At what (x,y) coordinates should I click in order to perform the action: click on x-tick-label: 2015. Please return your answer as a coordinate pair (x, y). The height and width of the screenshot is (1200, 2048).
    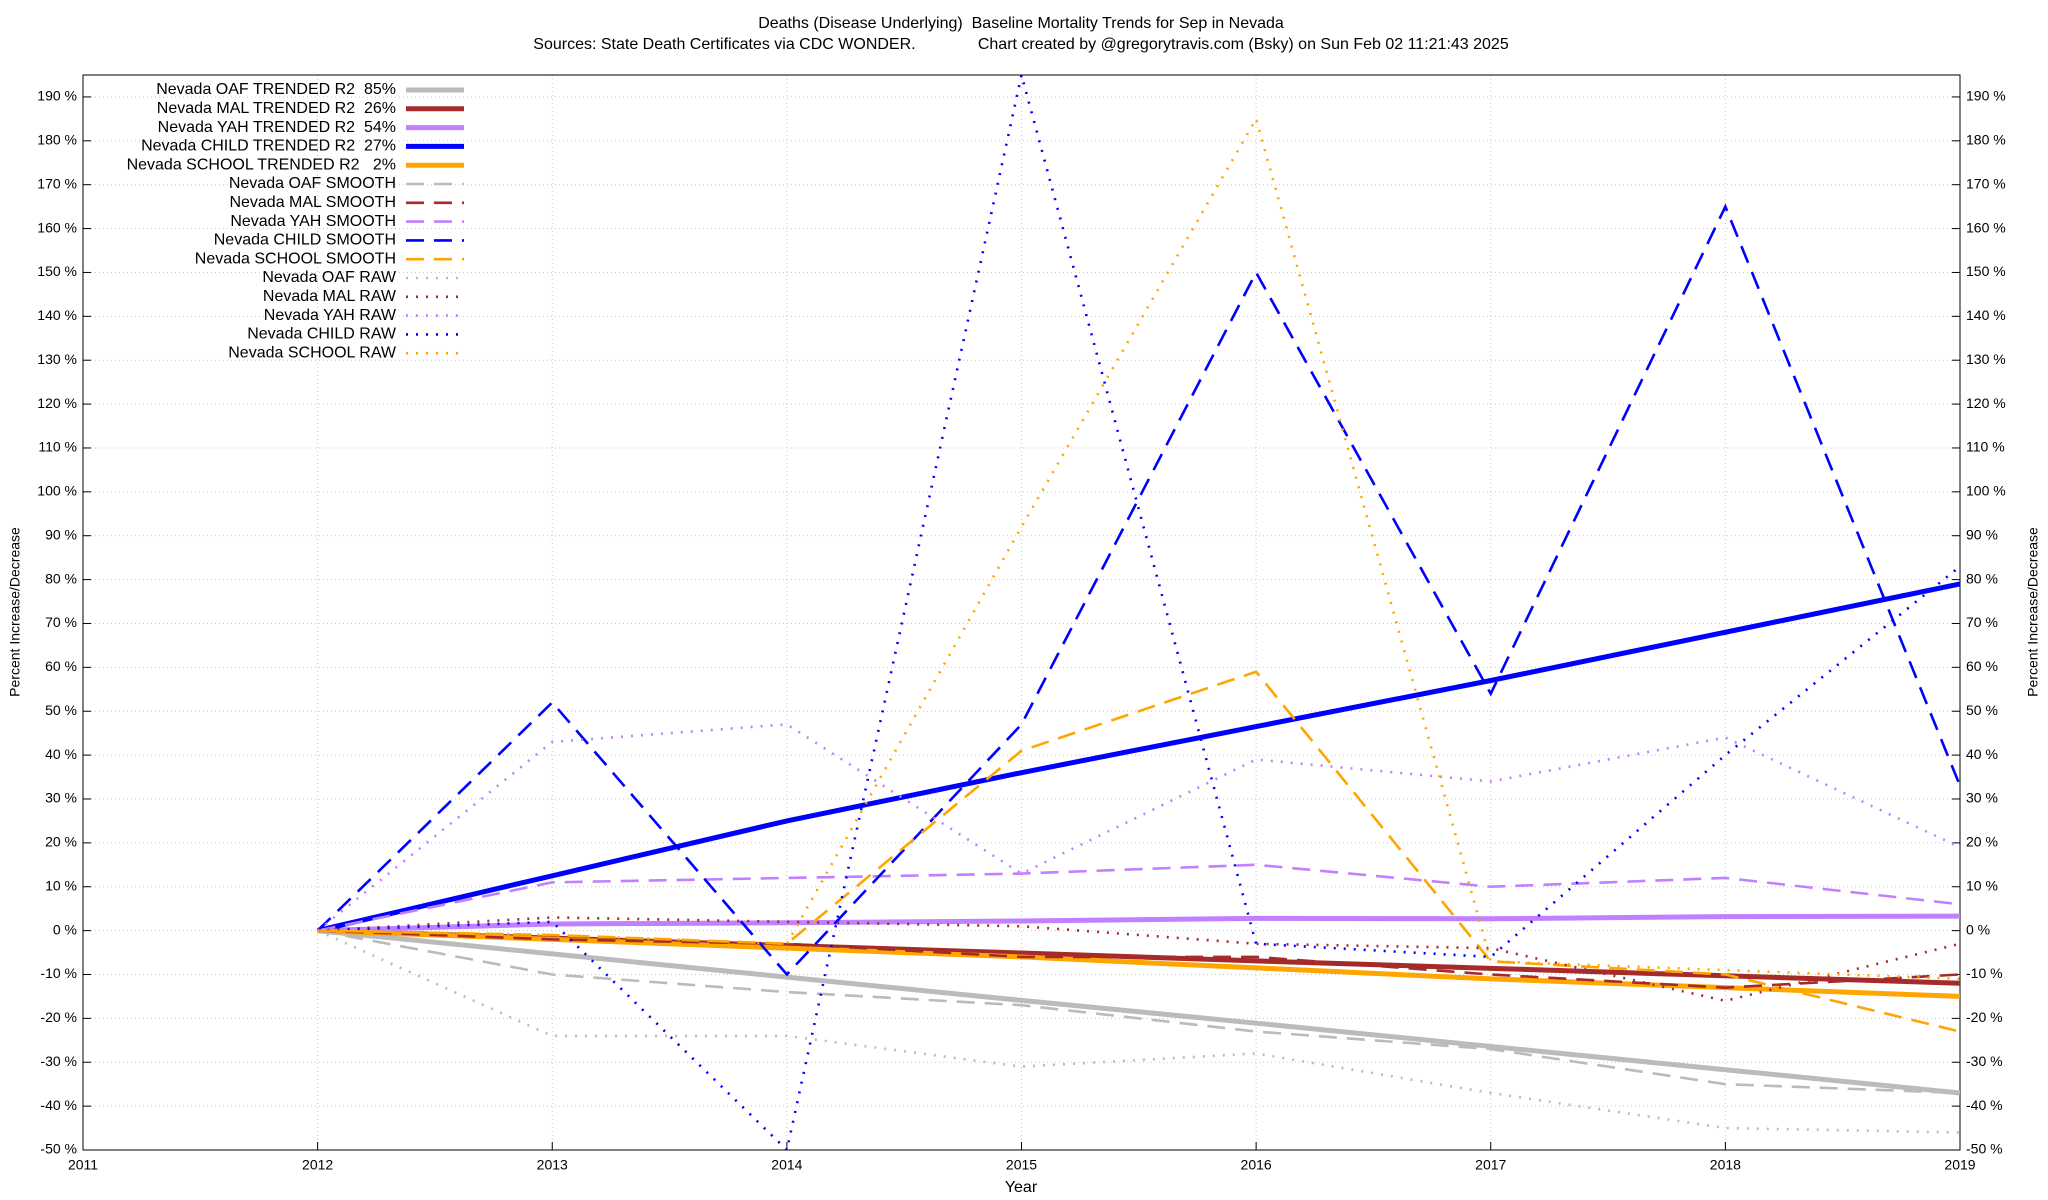
    Looking at the image, I should click on (1021, 1165).